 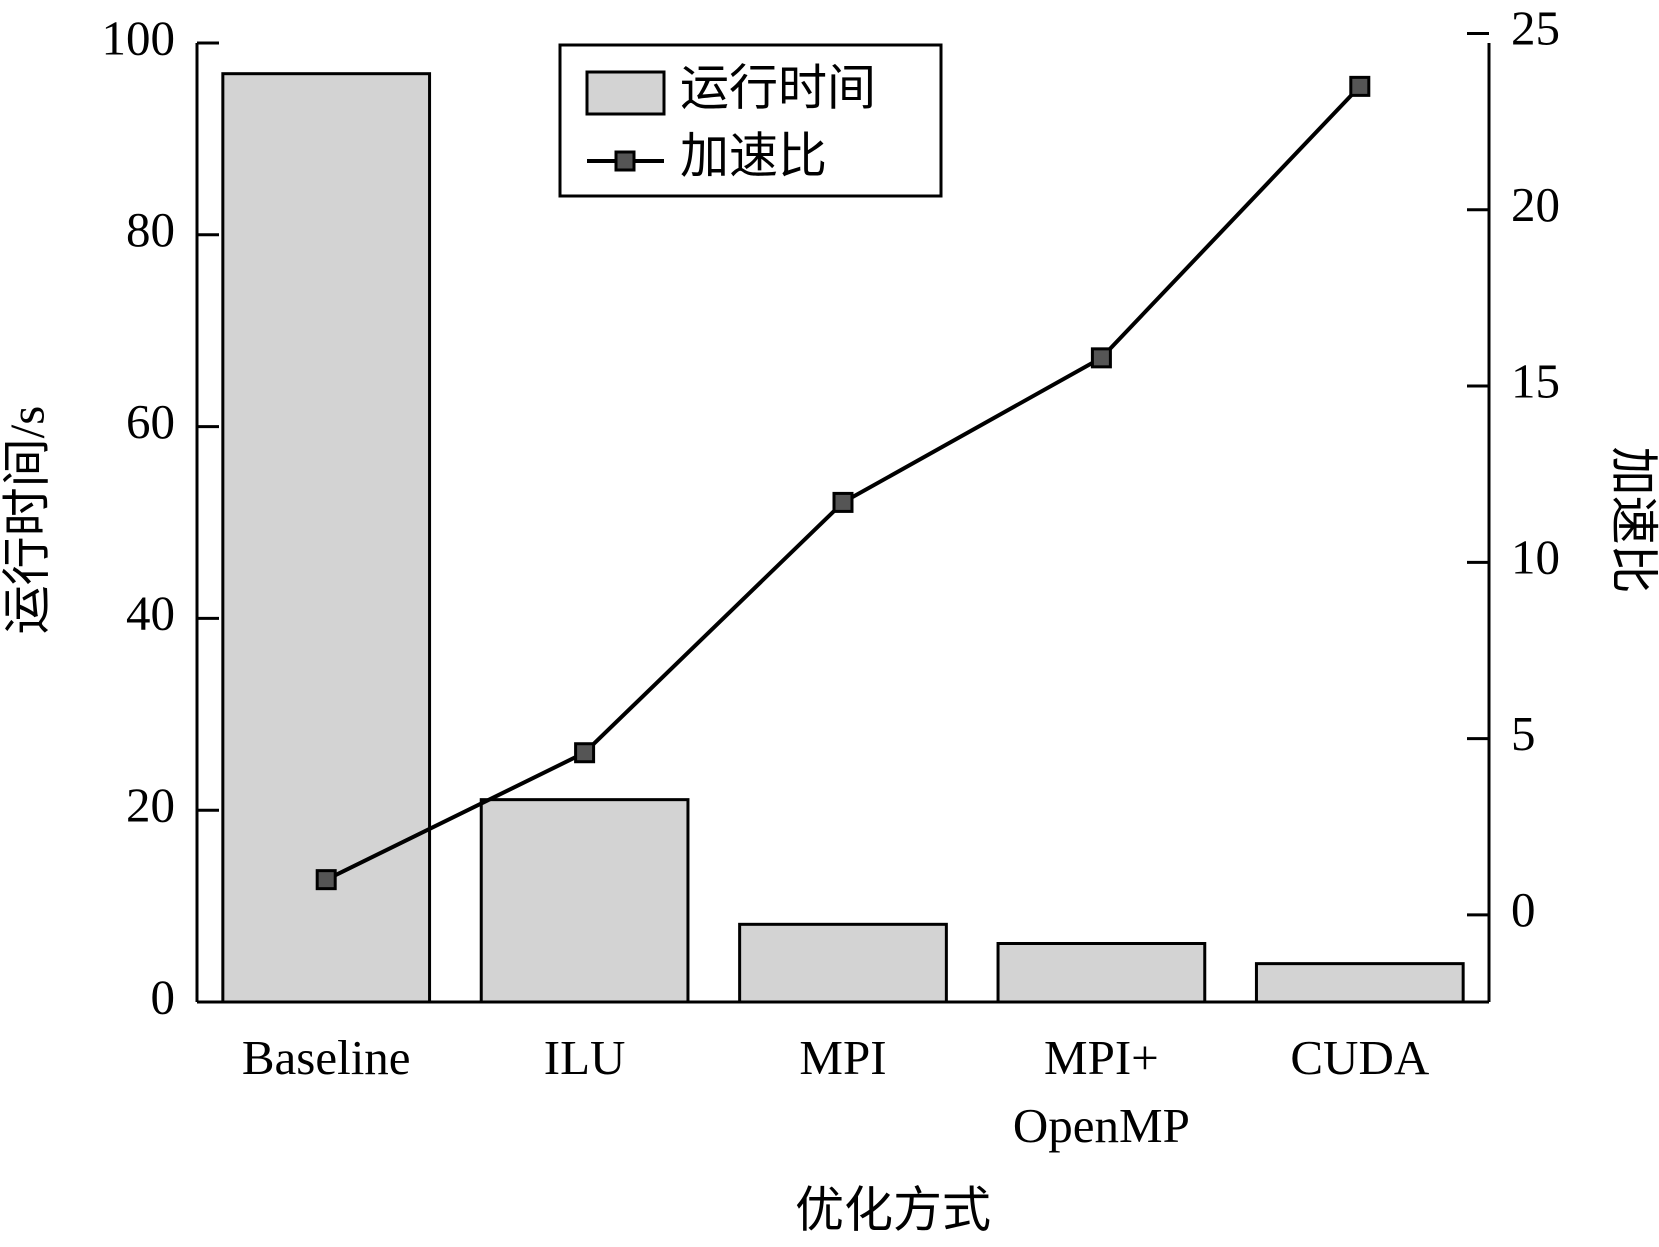 I want to click on legend-label: 运行时间, so click(x=778, y=87).